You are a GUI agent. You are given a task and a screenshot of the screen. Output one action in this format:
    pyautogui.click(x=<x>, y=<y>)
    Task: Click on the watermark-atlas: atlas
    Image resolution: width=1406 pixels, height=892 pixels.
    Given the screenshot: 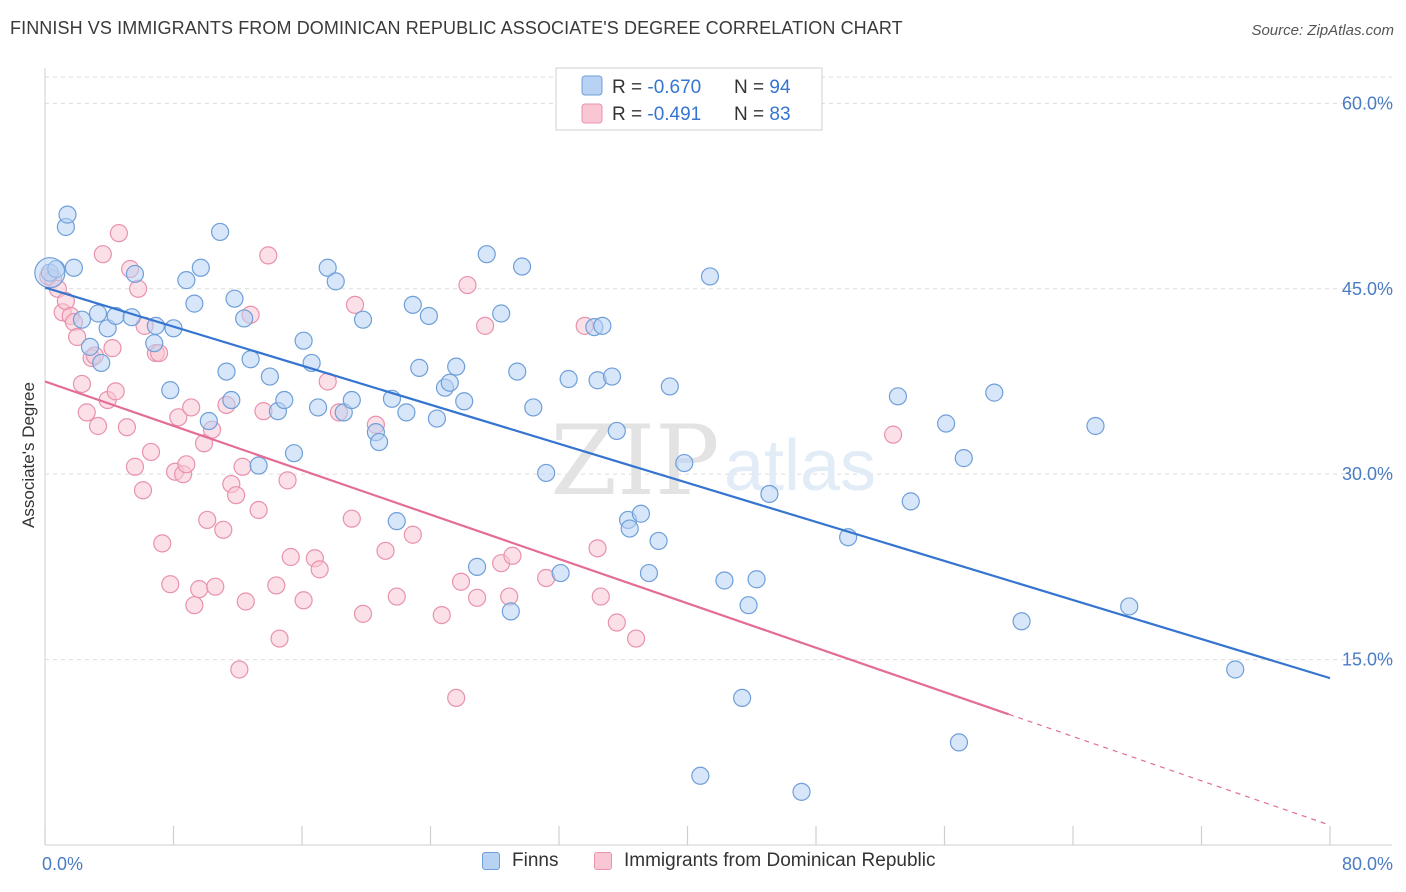 What is the action you would take?
    pyautogui.click(x=800, y=466)
    